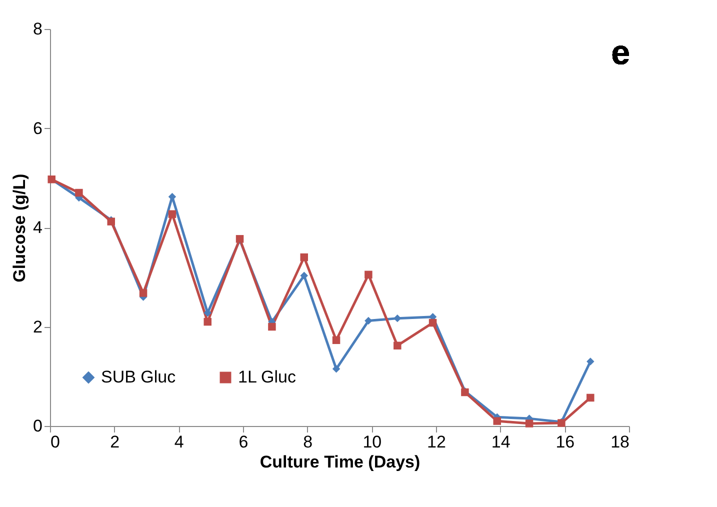 The image size is (717, 507). What do you see at coordinates (115, 442) in the screenshot?
I see `x-tick-label: 2` at bounding box center [115, 442].